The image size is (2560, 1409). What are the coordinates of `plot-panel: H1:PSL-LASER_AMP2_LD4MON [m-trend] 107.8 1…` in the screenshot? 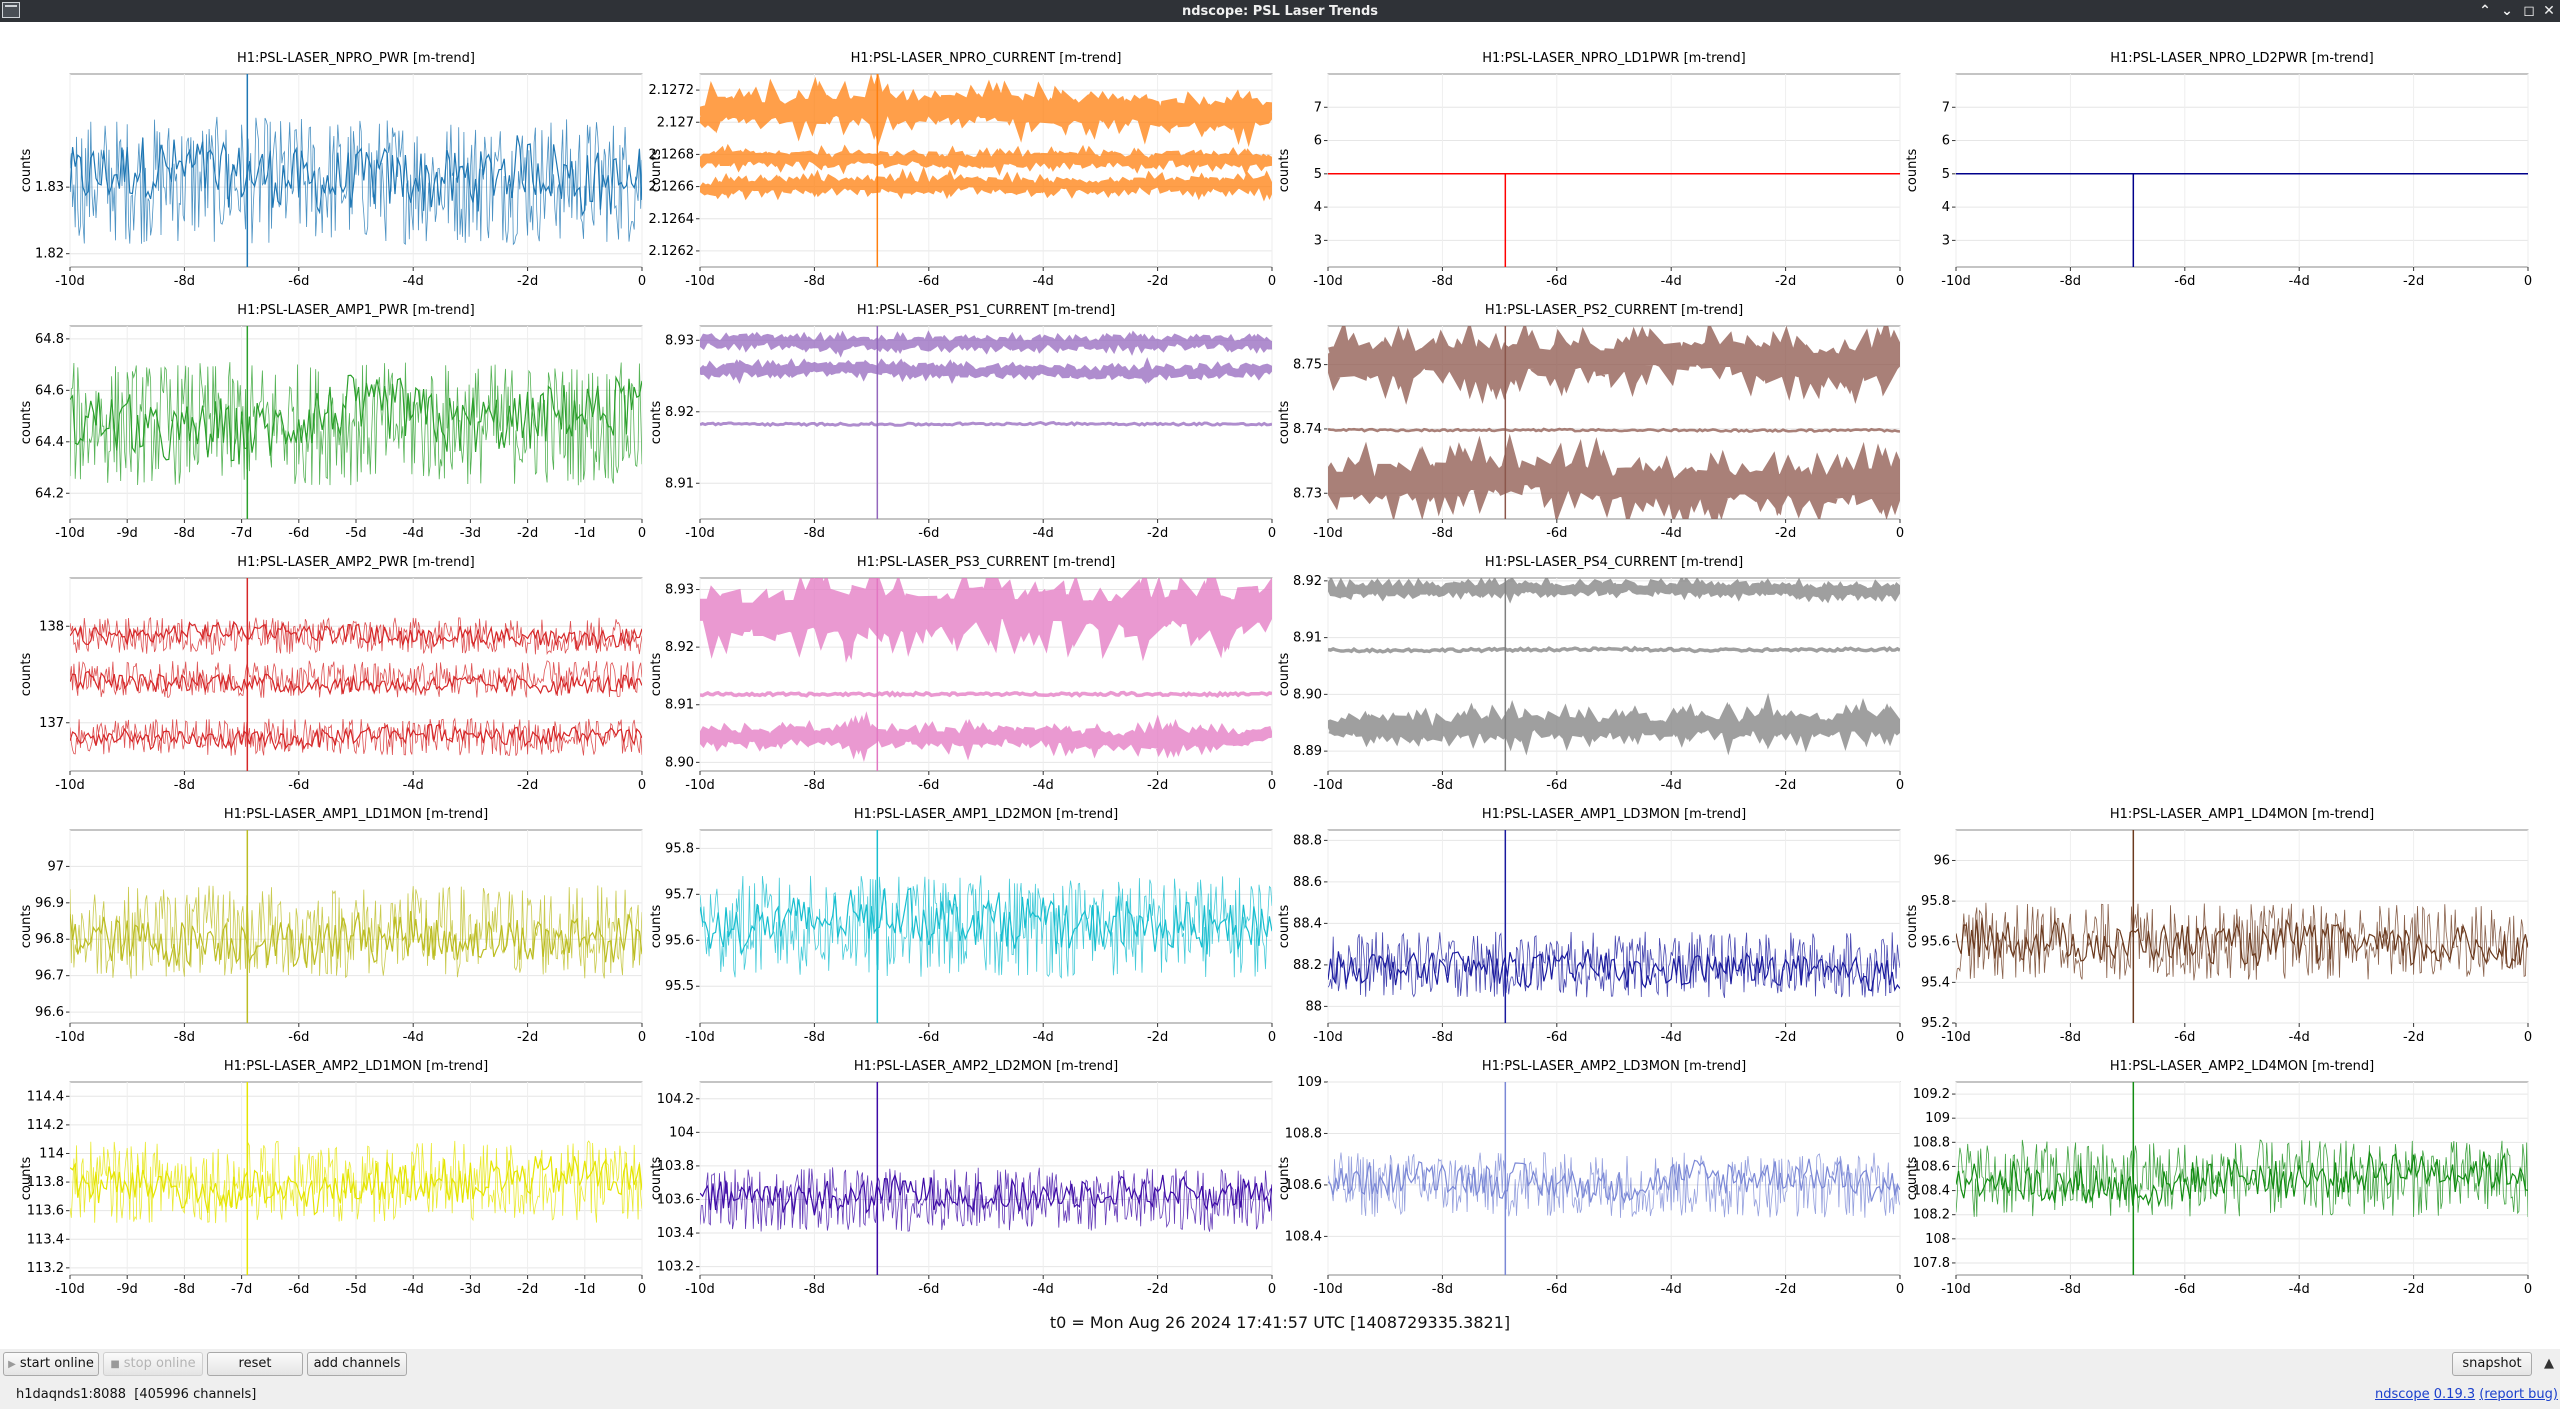 It's located at (2218, 1178).